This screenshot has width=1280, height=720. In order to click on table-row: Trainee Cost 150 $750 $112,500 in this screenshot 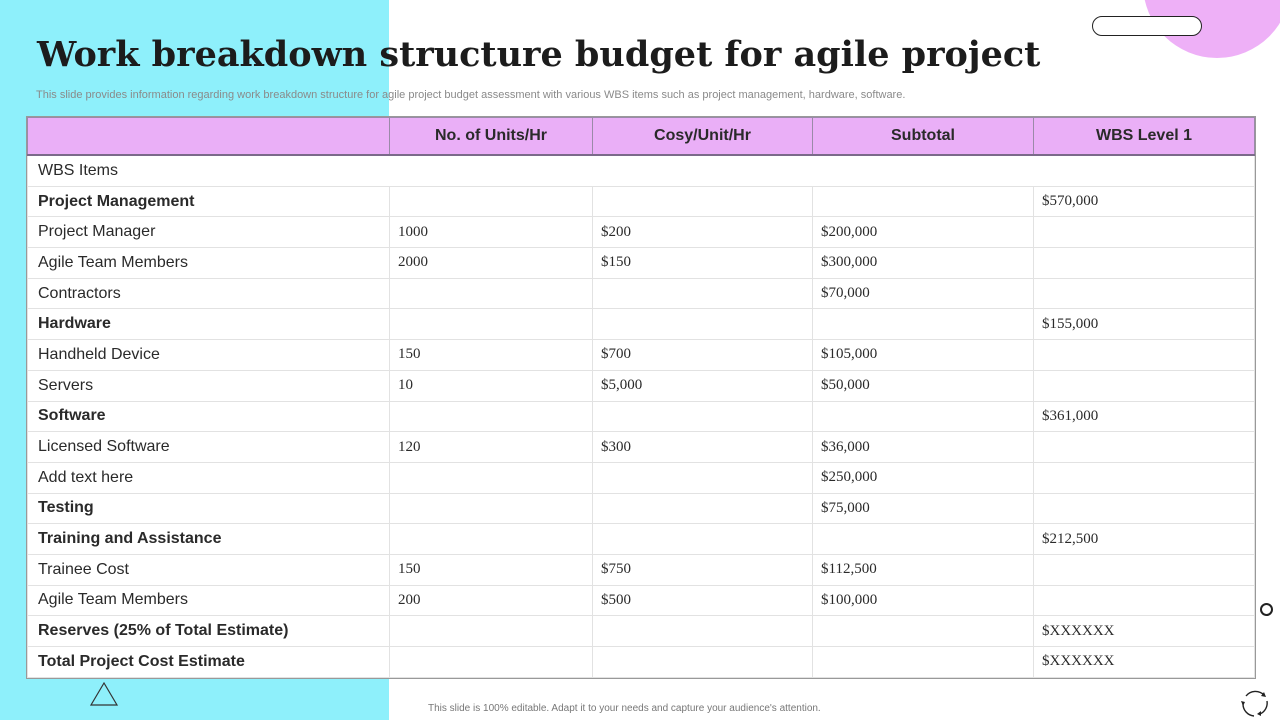, I will do `click(641, 569)`.